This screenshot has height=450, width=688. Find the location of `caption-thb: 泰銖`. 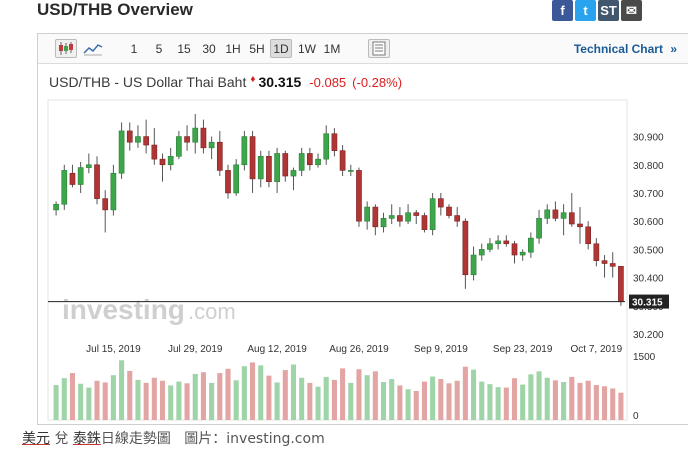

caption-thb: 泰銖 is located at coordinates (86, 439).